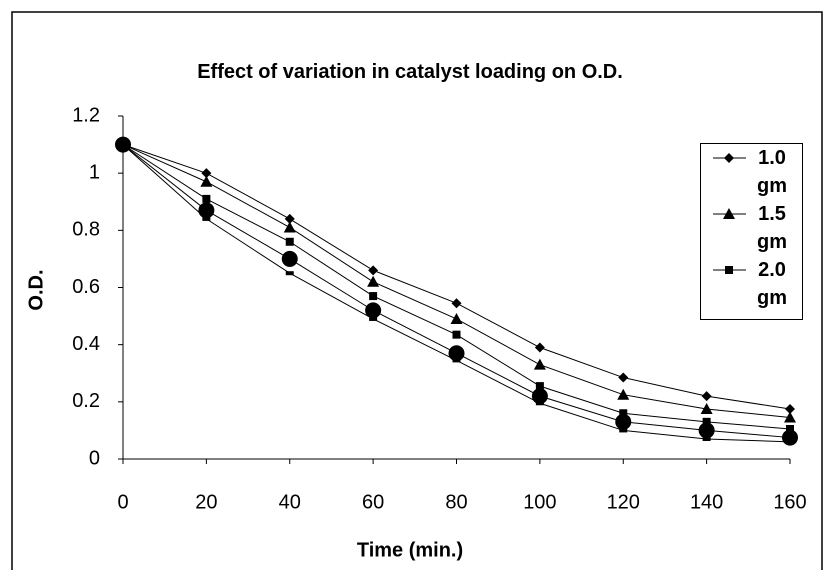 This screenshot has width=835, height=570. I want to click on x-tick-label: 40, so click(290, 502).